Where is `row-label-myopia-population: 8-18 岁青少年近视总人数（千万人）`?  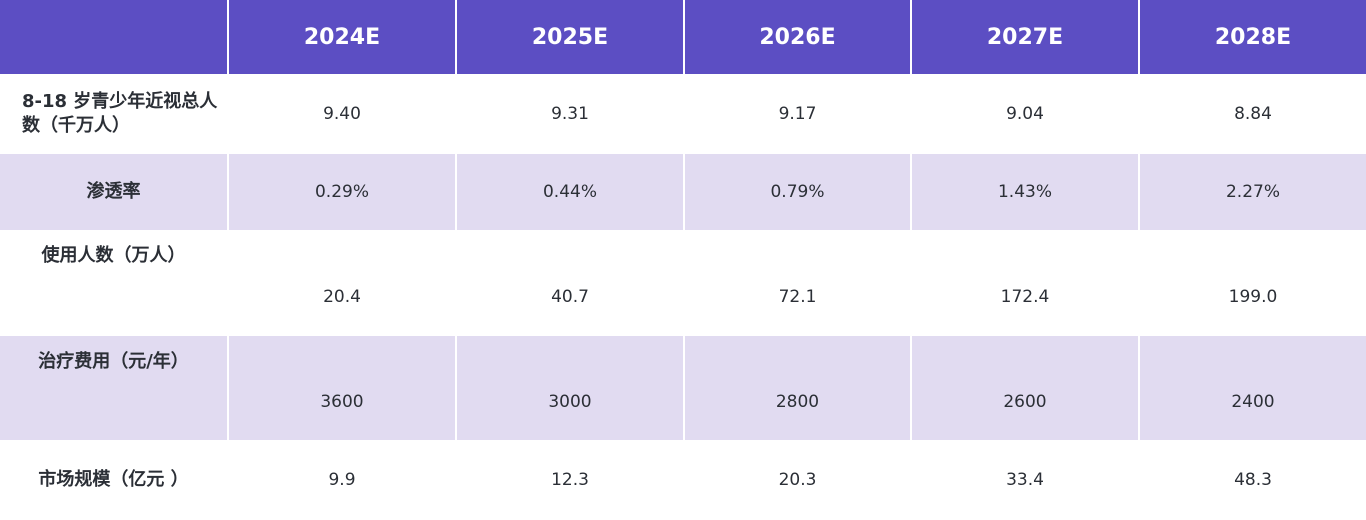 row-label-myopia-population: 8-18 岁青少年近视总人数（千万人） is located at coordinates (114, 114).